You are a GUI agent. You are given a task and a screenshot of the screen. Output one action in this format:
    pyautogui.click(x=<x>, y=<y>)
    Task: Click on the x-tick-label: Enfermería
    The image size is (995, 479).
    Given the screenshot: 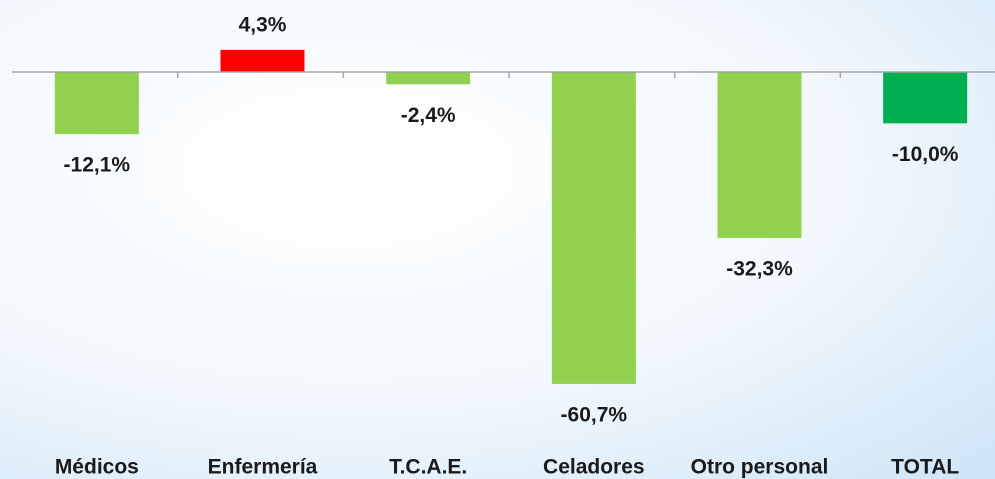 What is the action you would take?
    pyautogui.click(x=263, y=467)
    